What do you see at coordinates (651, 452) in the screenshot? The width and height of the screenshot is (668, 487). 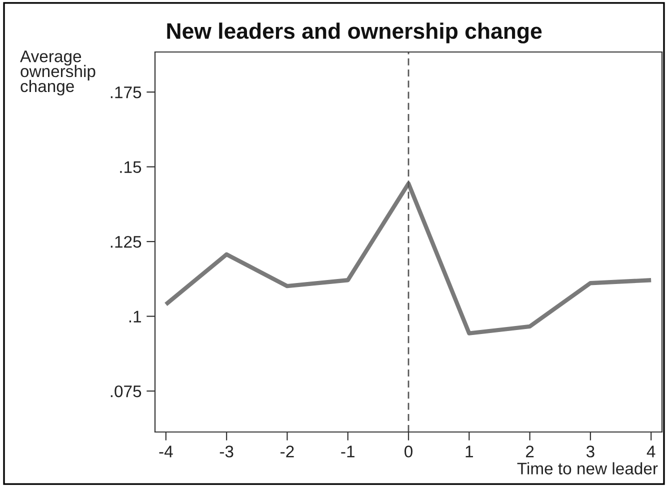 I see `x-tick-label: 4` at bounding box center [651, 452].